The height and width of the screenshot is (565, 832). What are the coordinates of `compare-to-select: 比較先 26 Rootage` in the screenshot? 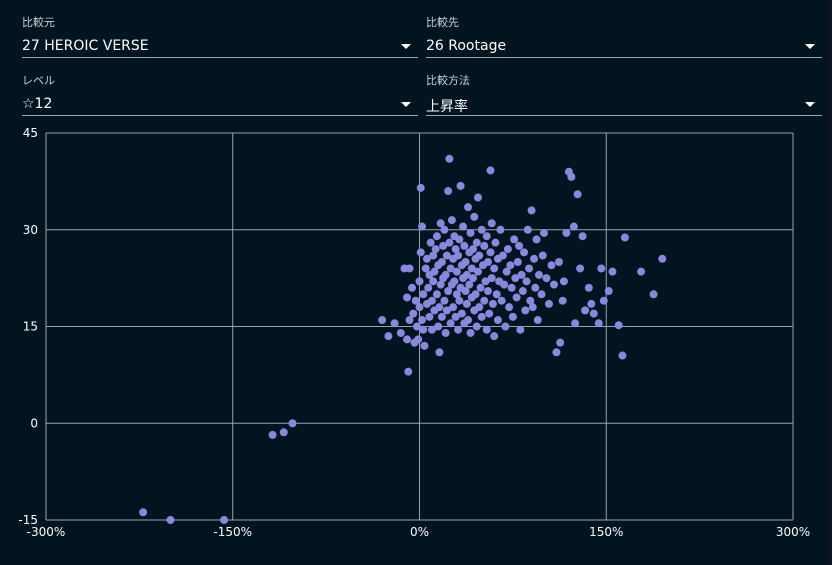 It's located at (624, 32).